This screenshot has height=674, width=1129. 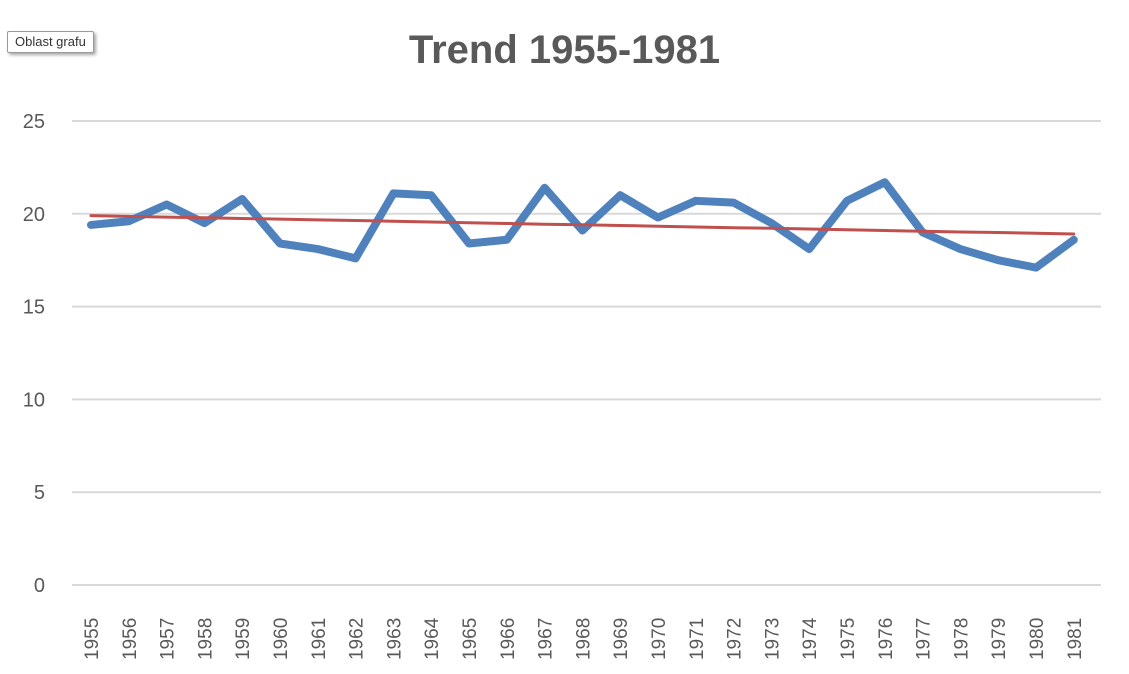 I want to click on x-tick-label: 1980, so click(x=1037, y=639).